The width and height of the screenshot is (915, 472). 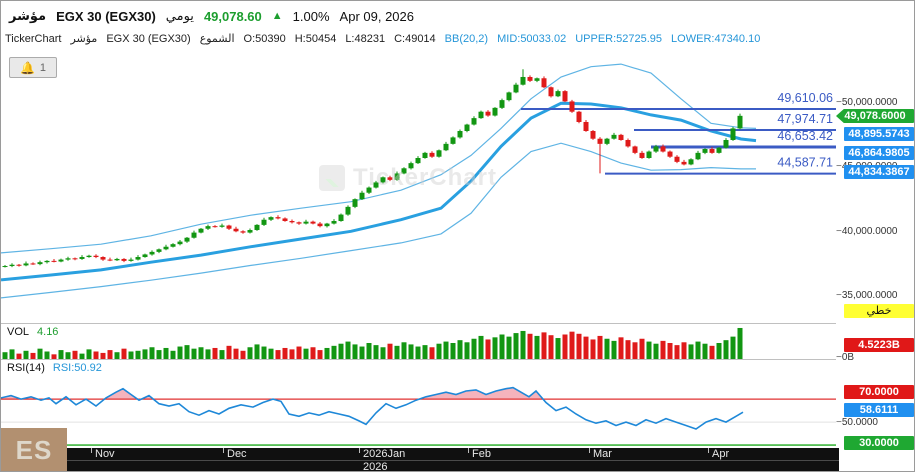 I want to click on volume-pane: VOL 4.16, so click(x=418, y=341).